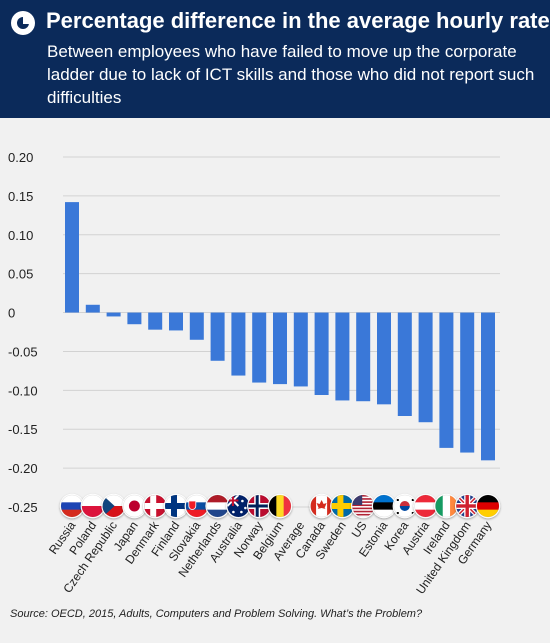  I want to click on y-tick-label: -0.15, so click(23, 429).